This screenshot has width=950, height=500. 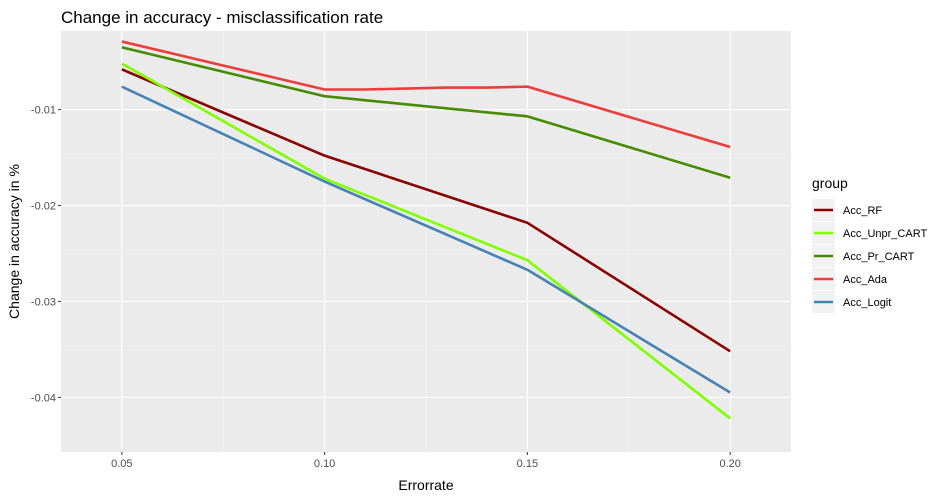 I want to click on series-line-acc-ada, so click(x=426, y=94).